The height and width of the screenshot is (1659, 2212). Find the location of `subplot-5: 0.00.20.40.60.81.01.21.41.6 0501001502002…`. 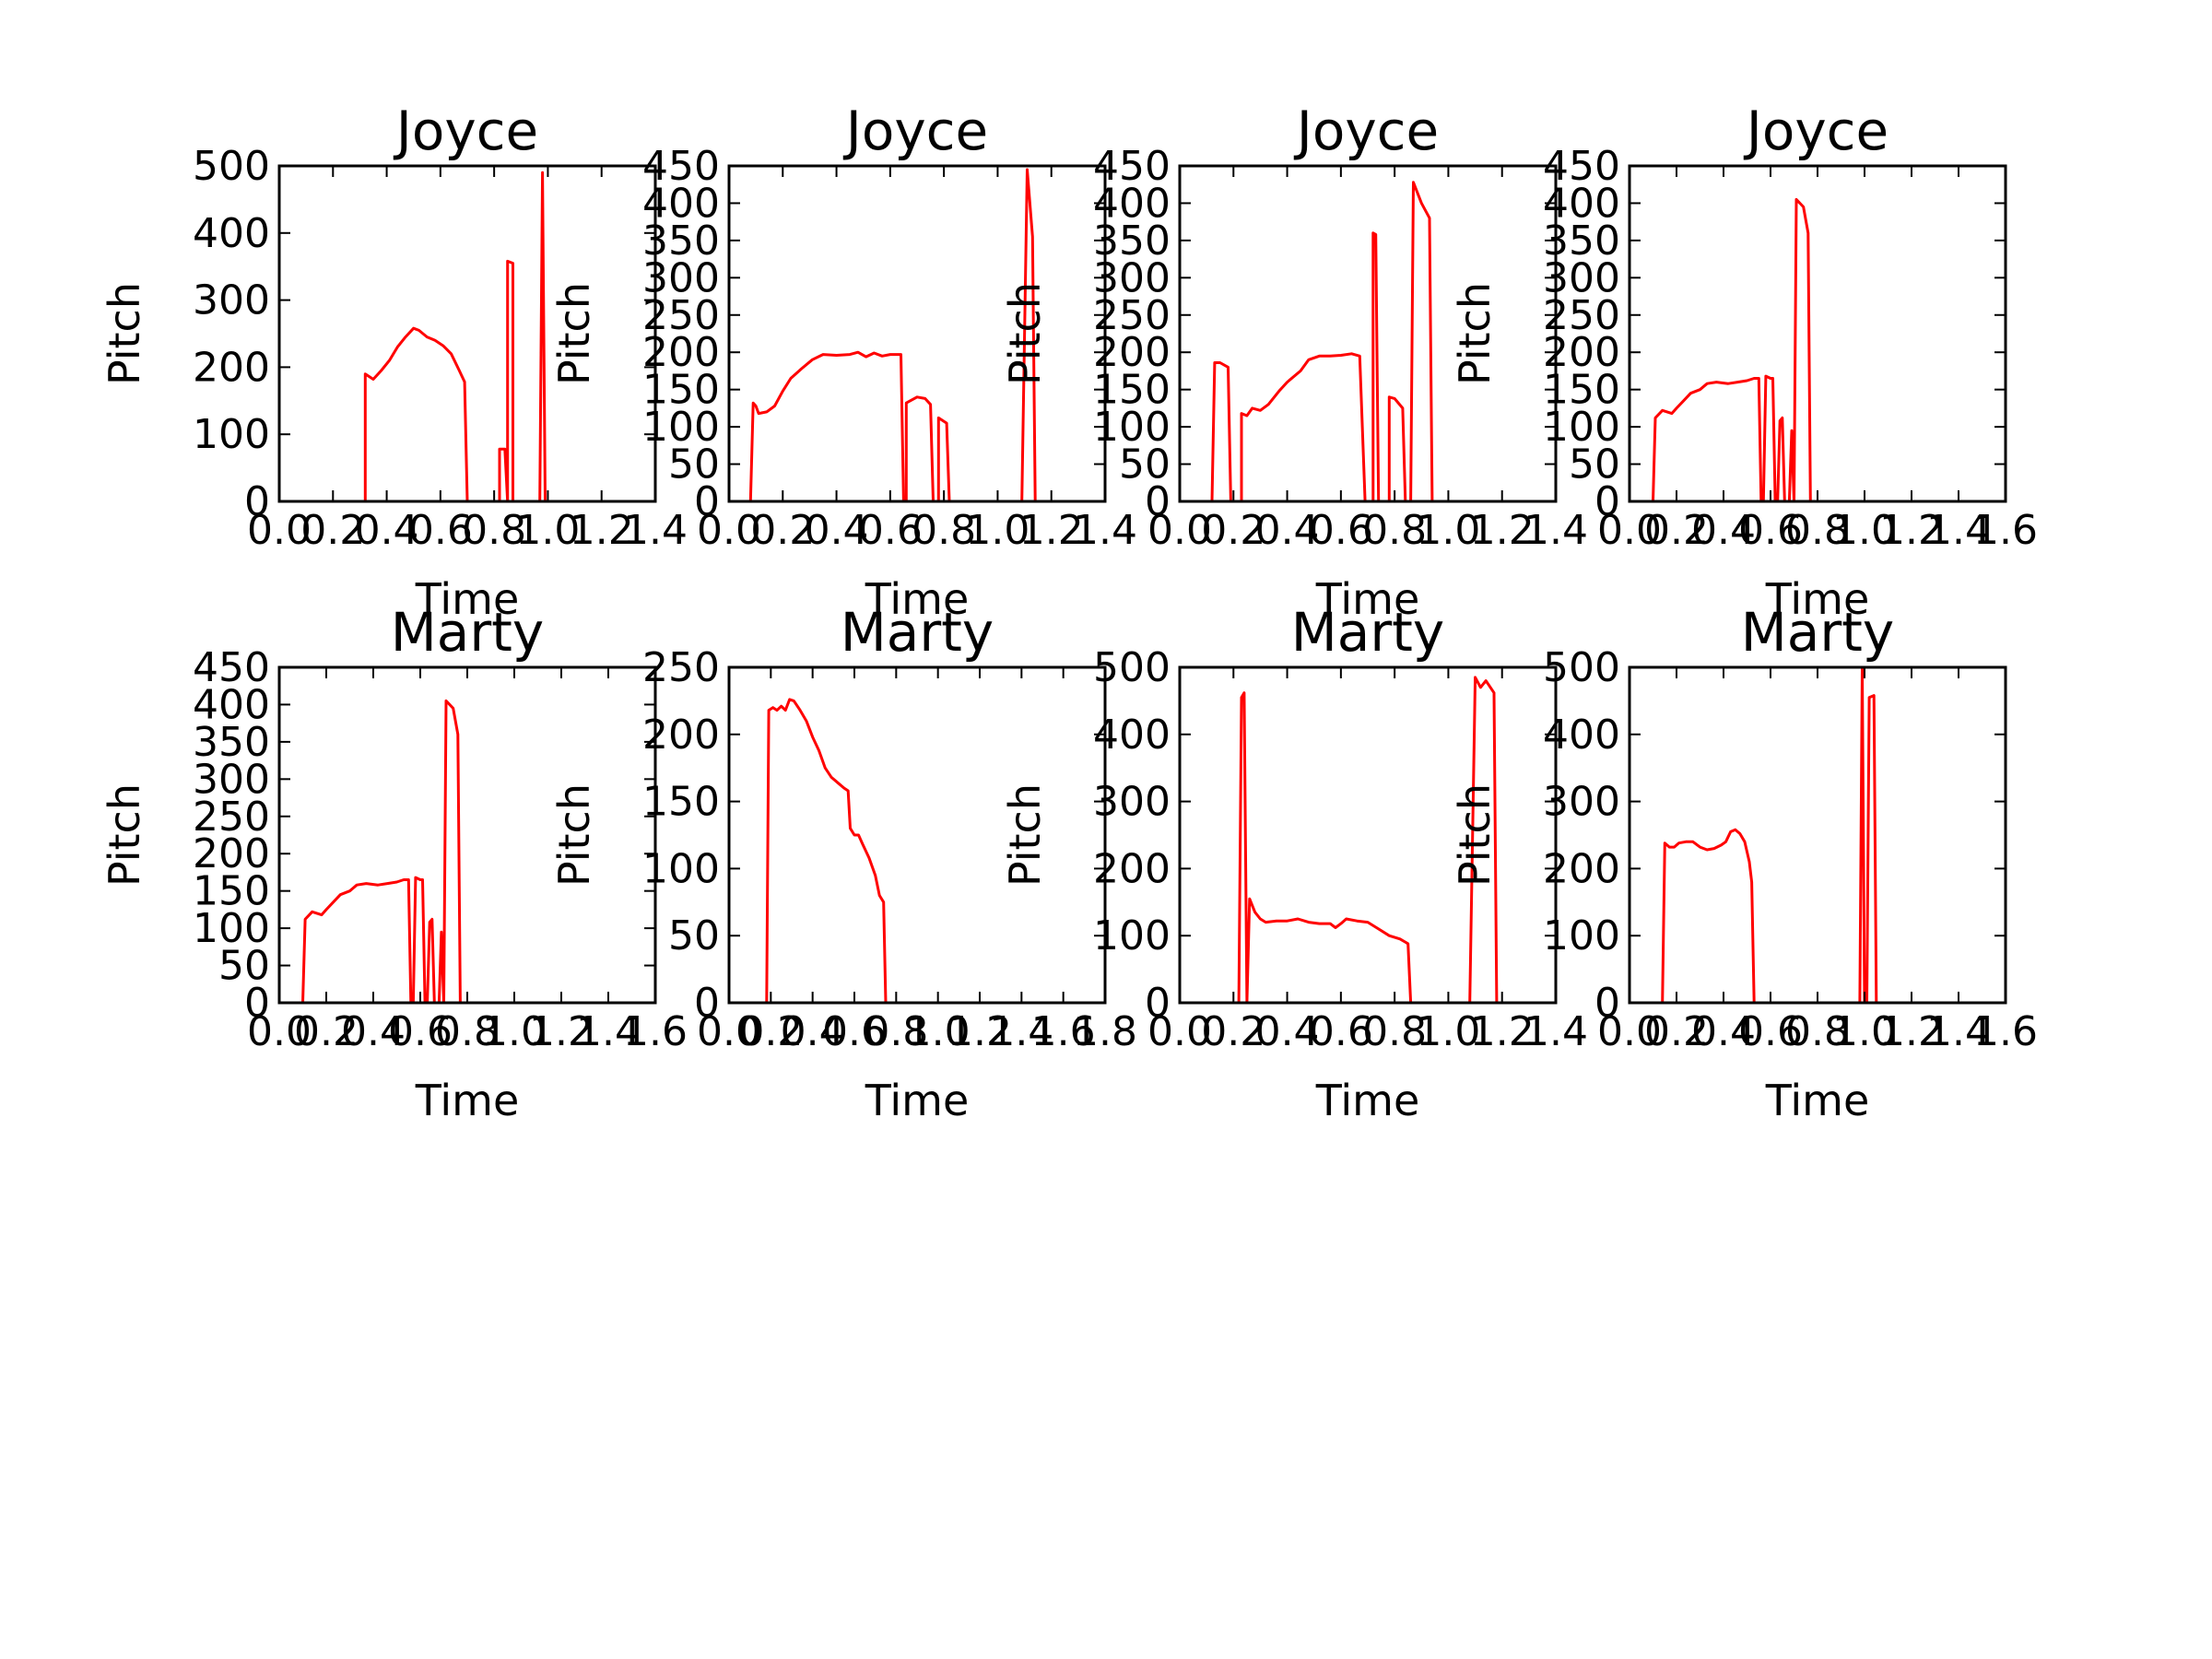

subplot-5: 0.00.20.40.60.81.01.21.41.6 0501001502002… is located at coordinates (394, 863).